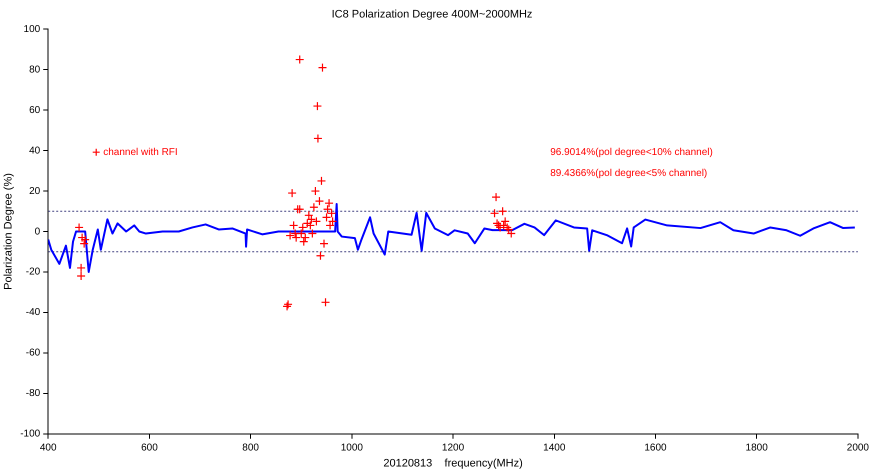 The image size is (872, 470). Describe the element at coordinates (48, 448) in the screenshot. I see `x-tick-label: 400` at that location.